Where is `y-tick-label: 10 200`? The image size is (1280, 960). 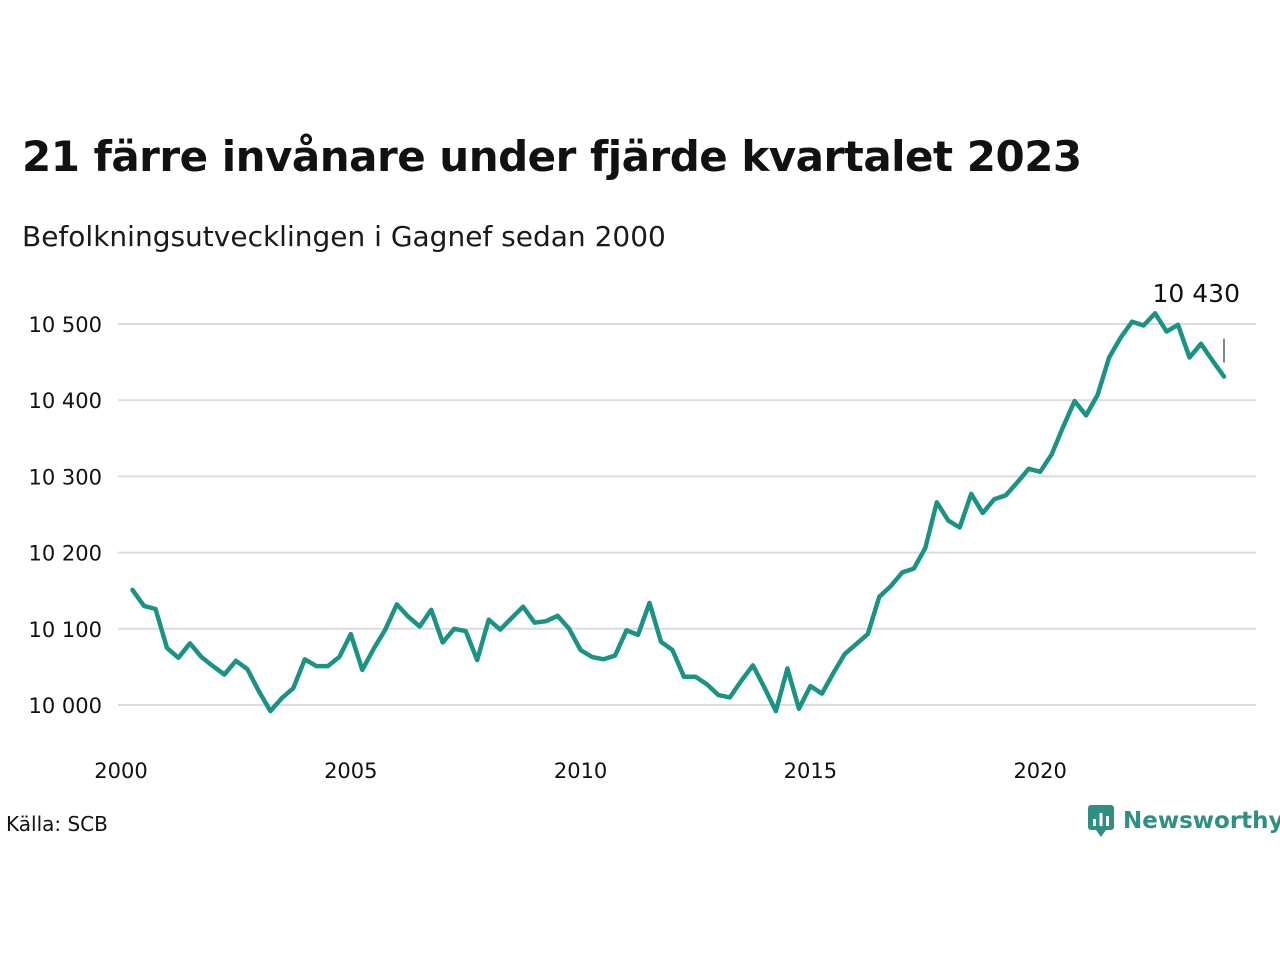 y-tick-label: 10 200 is located at coordinates (65, 554).